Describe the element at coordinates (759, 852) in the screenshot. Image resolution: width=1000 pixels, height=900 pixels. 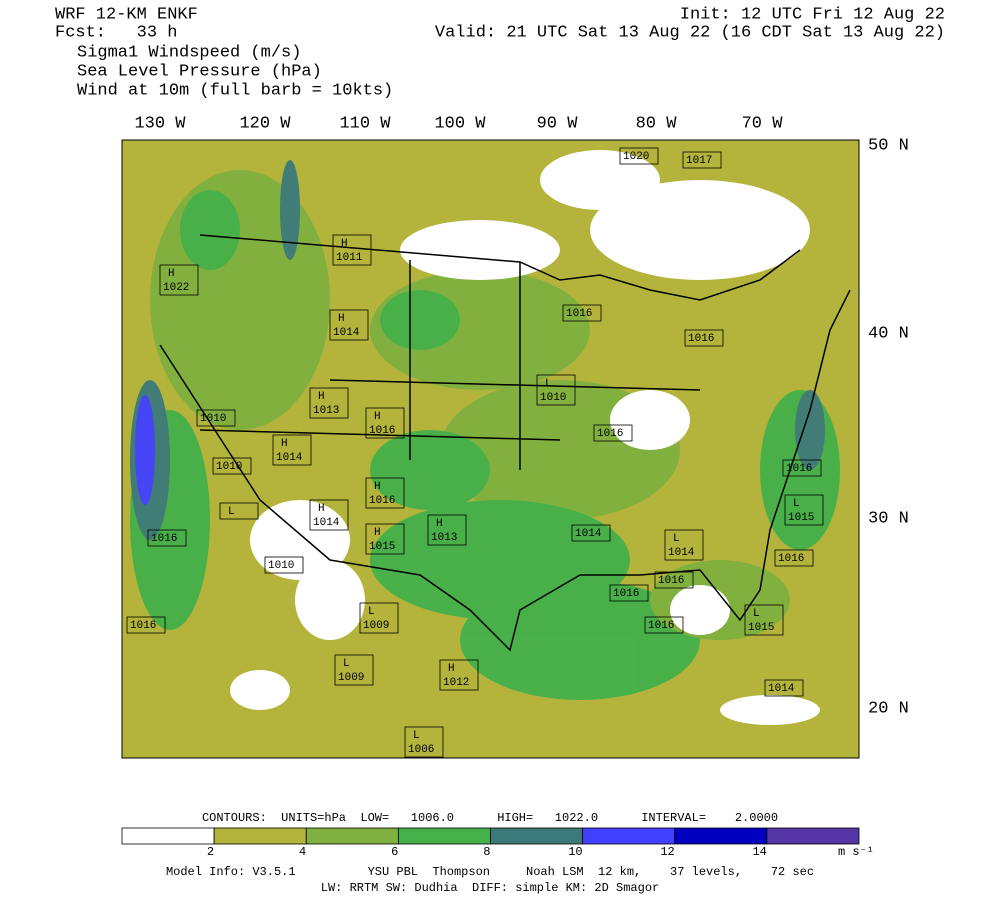
I see `colorbar-tick: 14` at that location.